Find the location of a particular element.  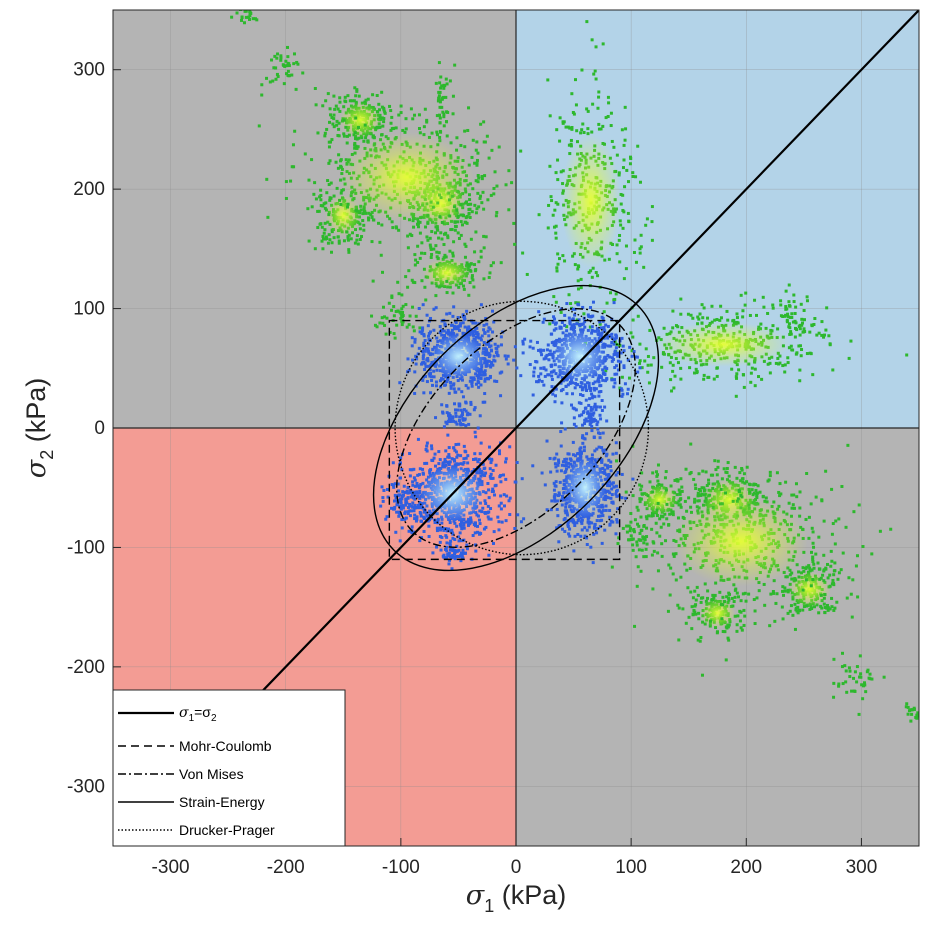

cluster is located at coordinates (911, 712).